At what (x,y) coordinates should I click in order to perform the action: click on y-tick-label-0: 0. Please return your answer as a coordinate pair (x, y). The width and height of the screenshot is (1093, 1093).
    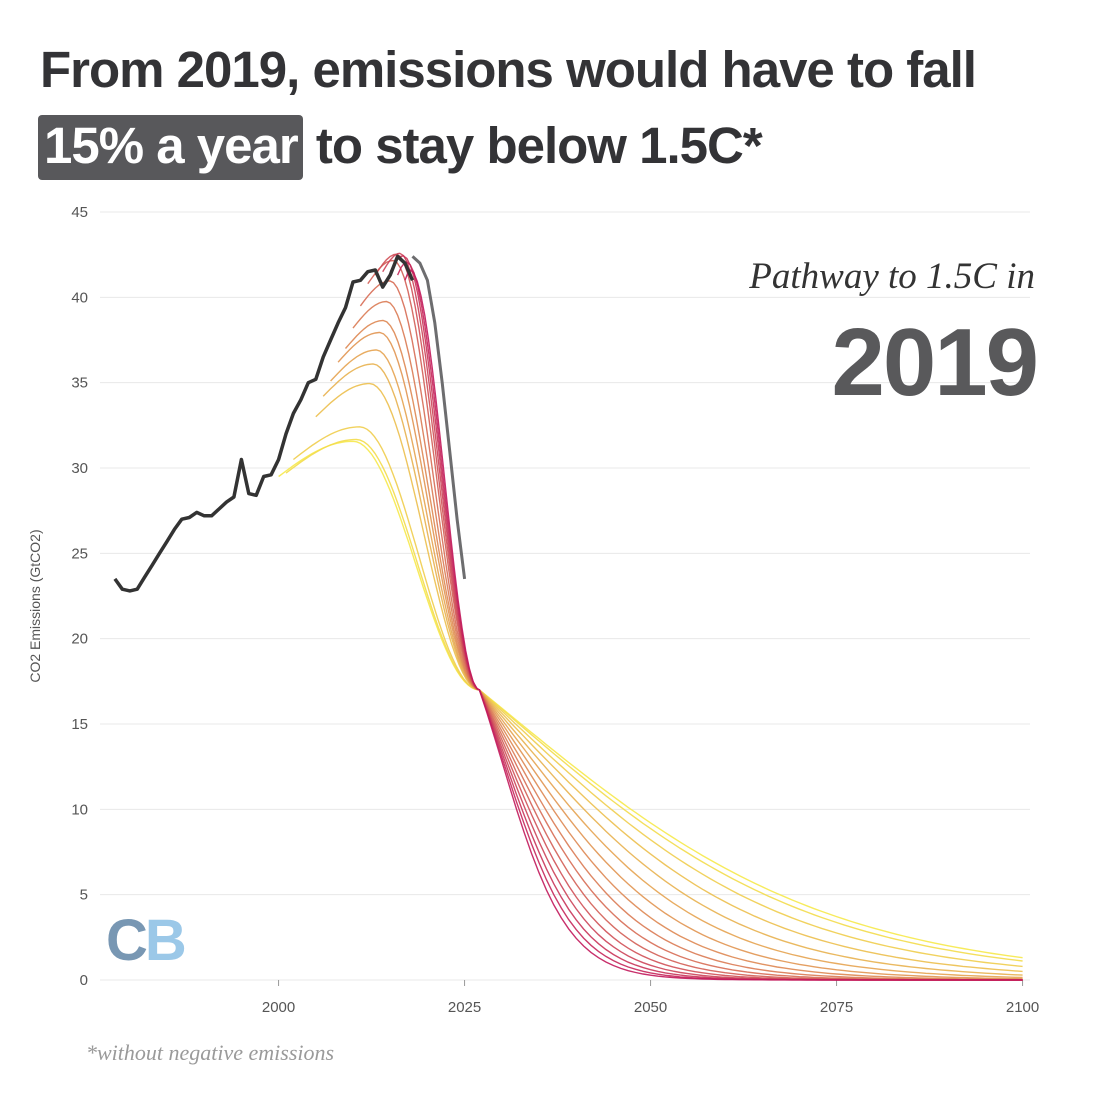
    Looking at the image, I should click on (84, 980).